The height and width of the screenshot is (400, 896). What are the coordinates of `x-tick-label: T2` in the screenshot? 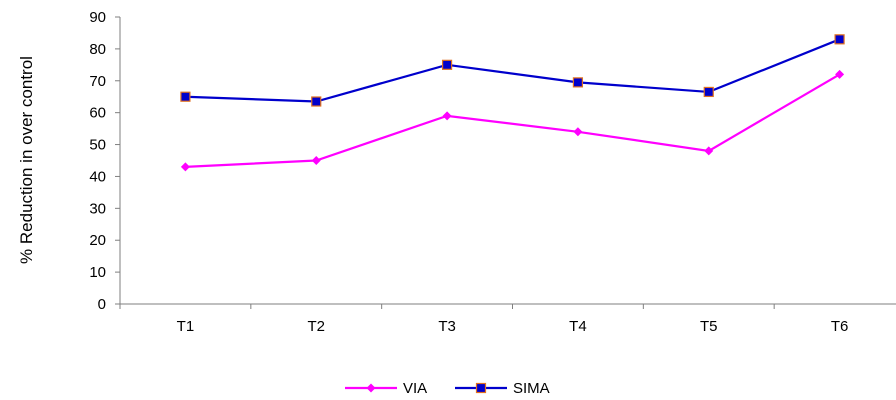 It's located at (316, 326).